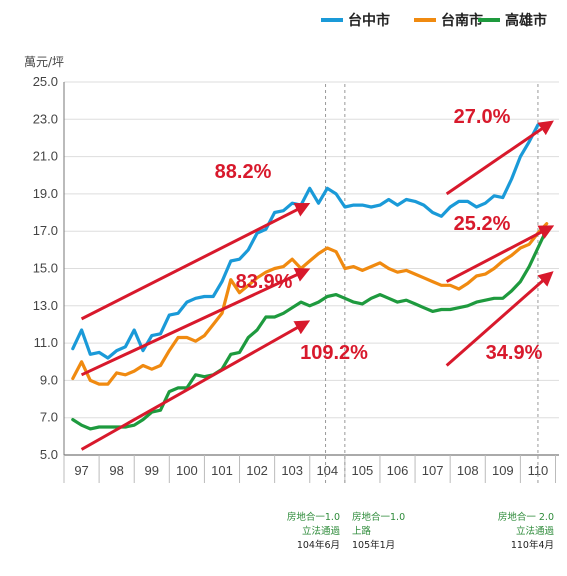 The image size is (567, 576). I want to click on x-tick-label: 107, so click(433, 470).